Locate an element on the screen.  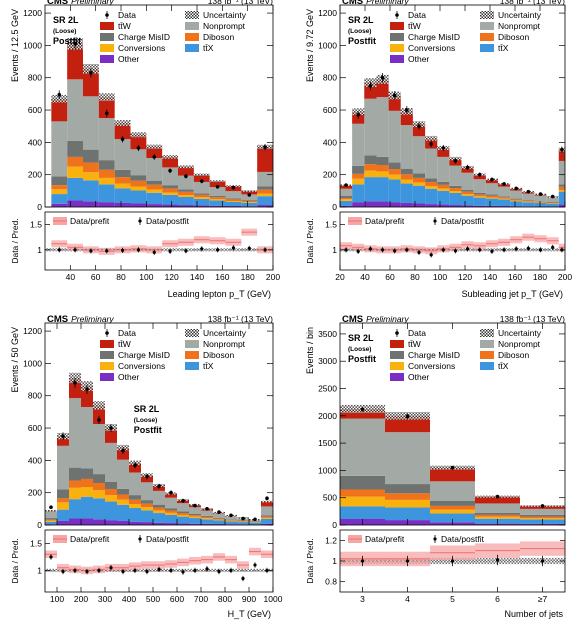
x-tick-label: 60 is located at coordinates (96, 277).